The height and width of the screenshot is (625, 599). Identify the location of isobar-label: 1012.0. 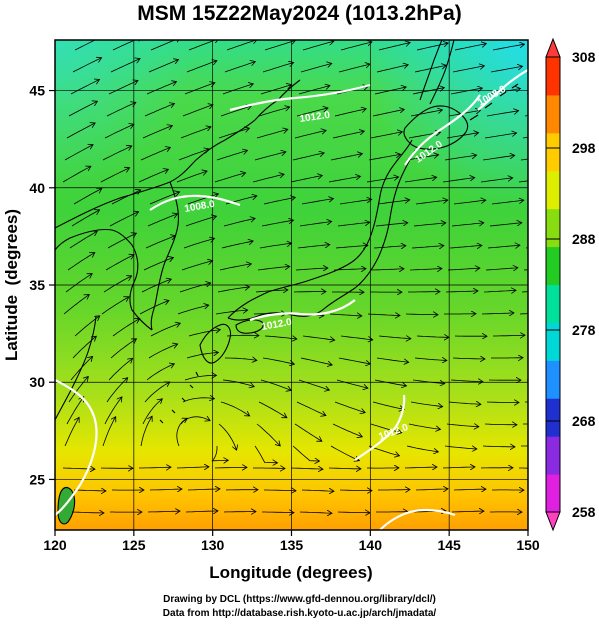
(315, 117).